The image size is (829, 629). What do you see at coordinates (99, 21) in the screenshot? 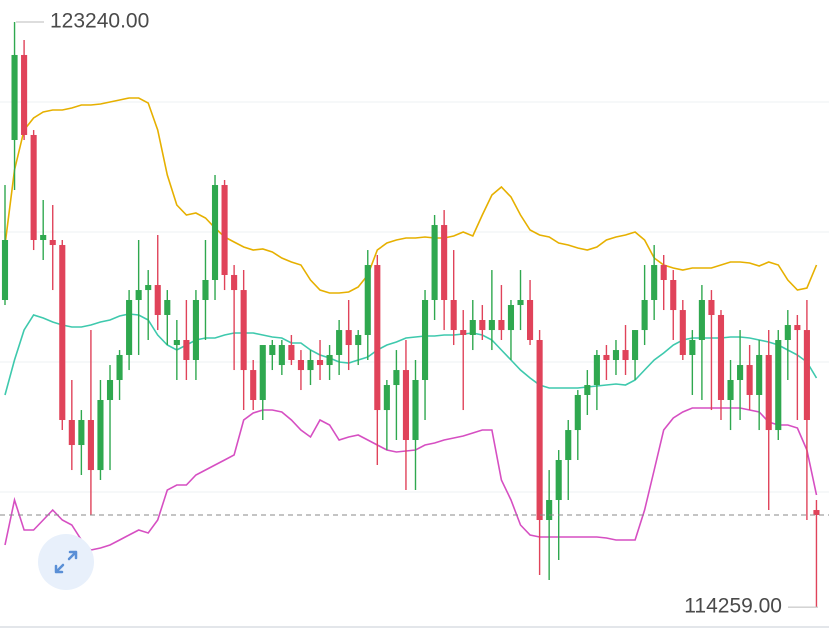
I see `high-label: 123240.00` at bounding box center [99, 21].